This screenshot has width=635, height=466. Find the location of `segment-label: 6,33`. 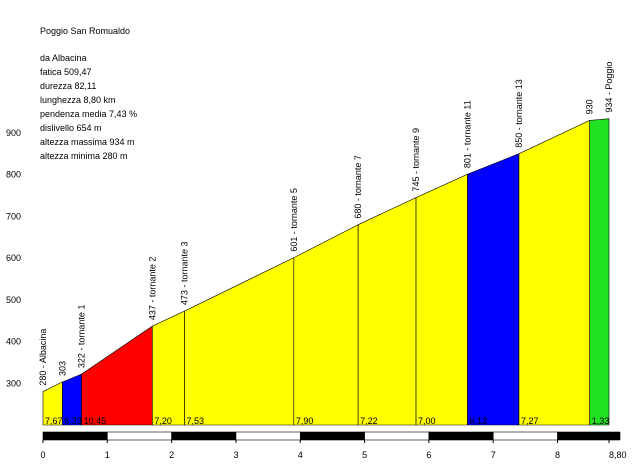

segment-label: 6,33 is located at coordinates (73, 421).